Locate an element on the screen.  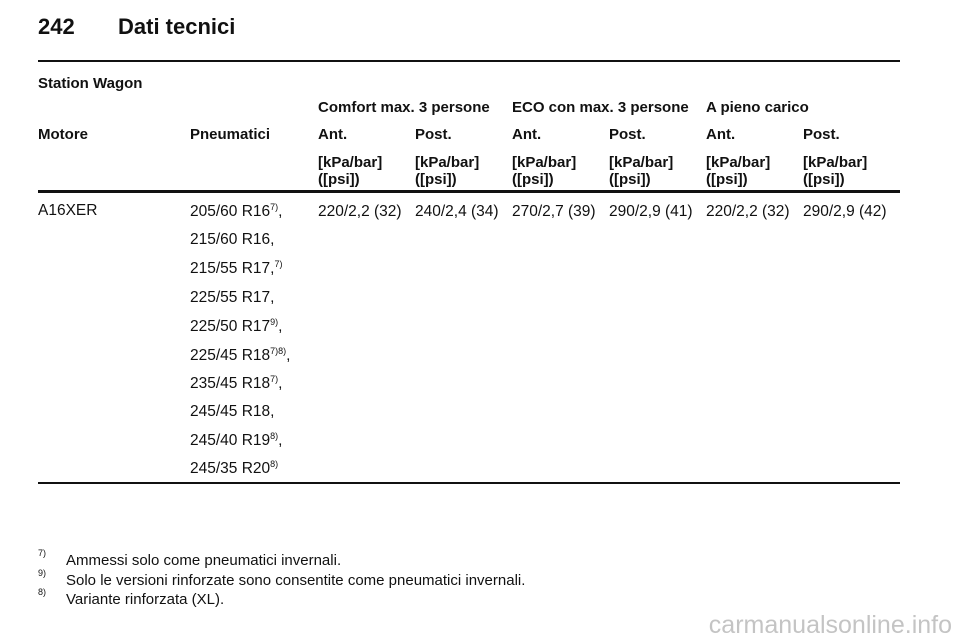
tyre-size-item: 245/45 R18, is located at coordinates (232, 412).